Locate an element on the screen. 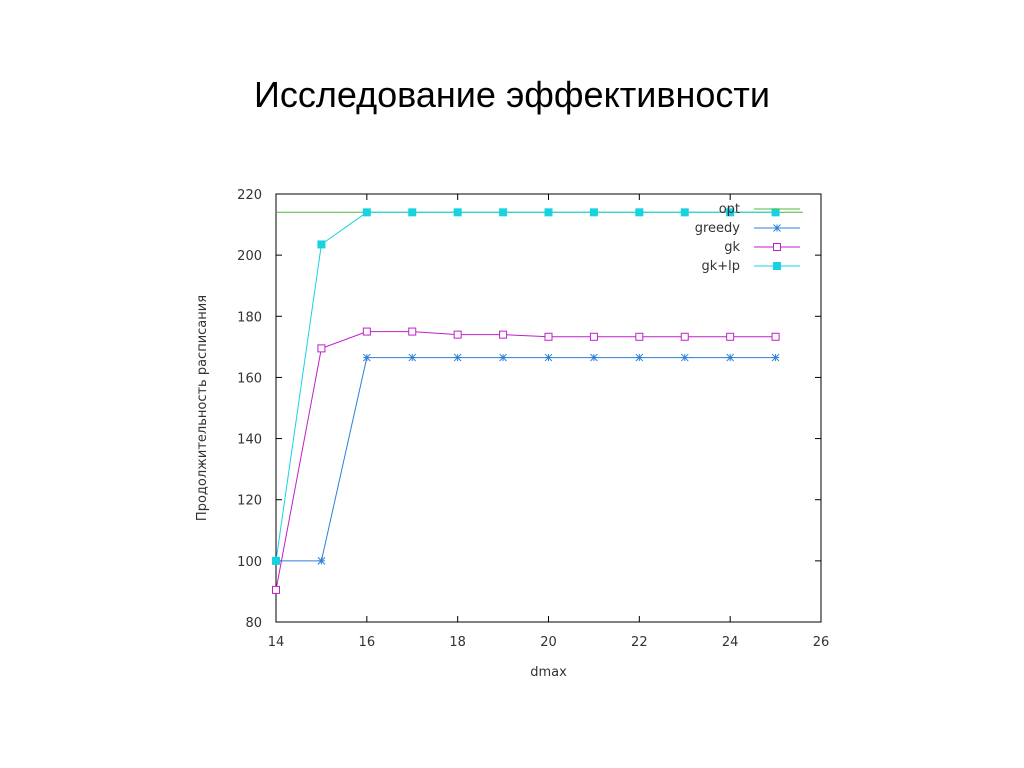 This screenshot has width=1024, height=768. y-tick-label: 200 is located at coordinates (249, 256).